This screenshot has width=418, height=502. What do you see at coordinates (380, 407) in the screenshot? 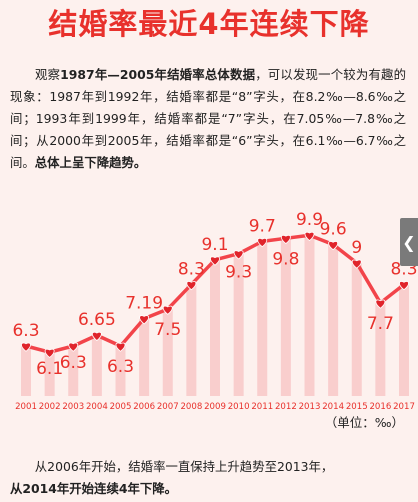
I see `x-tick-label: 2016` at bounding box center [380, 407].